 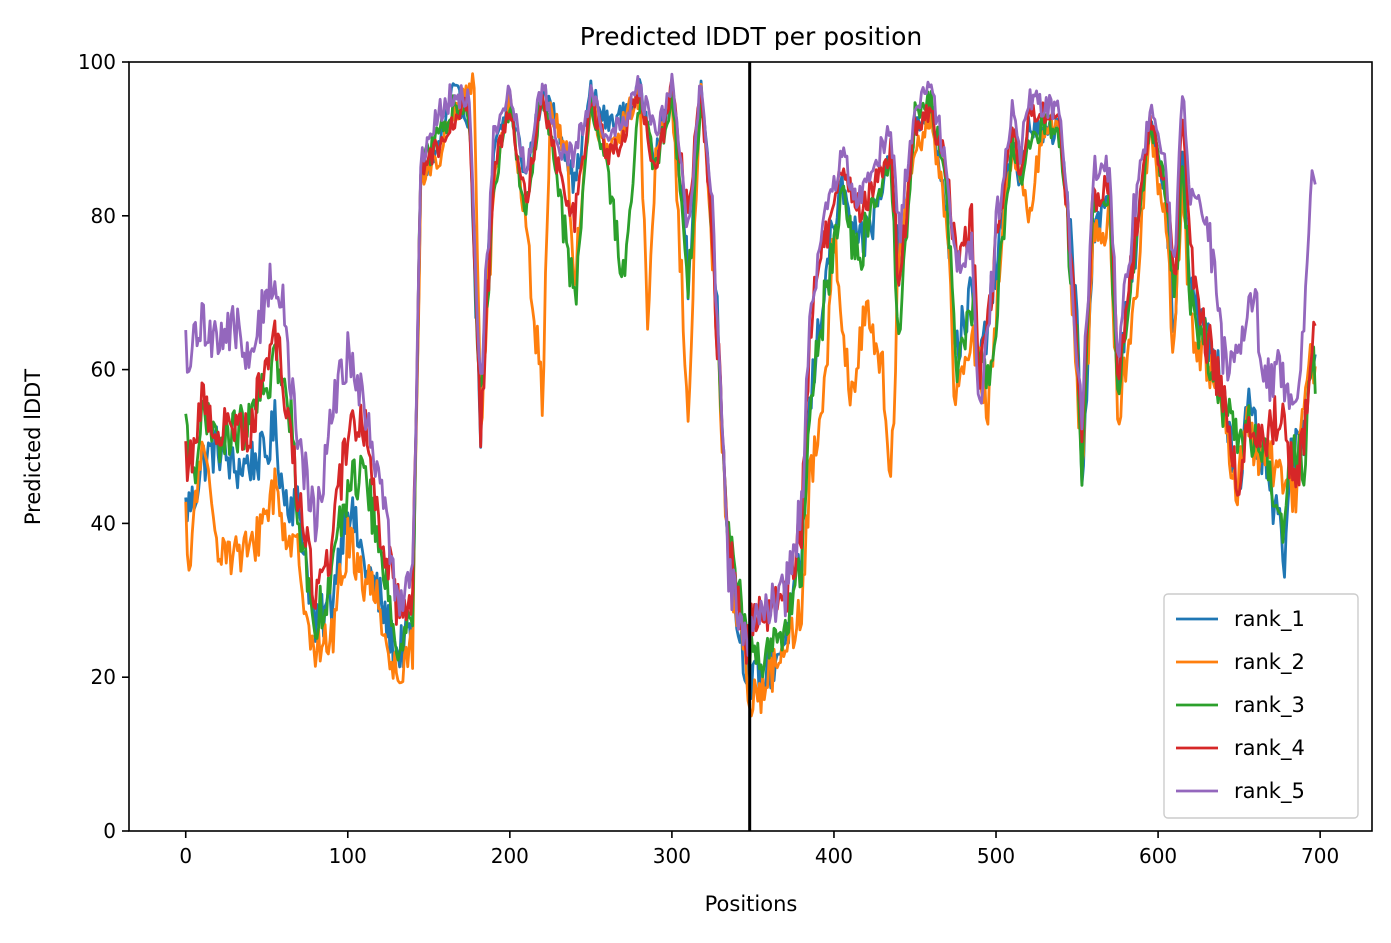 I want to click on legend-label-rank_2: rank_2, so click(x=1269, y=662).